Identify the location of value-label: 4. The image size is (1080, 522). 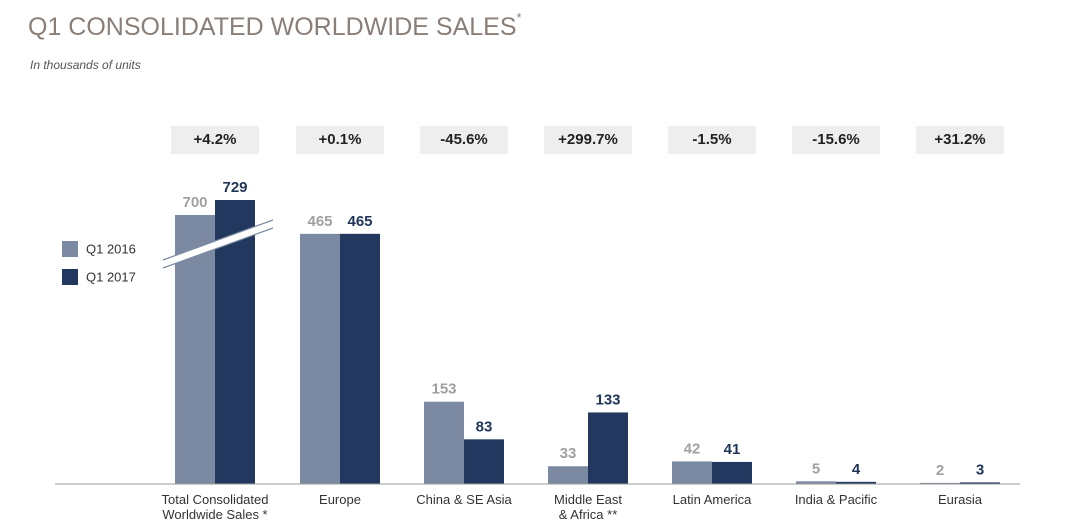
(856, 469).